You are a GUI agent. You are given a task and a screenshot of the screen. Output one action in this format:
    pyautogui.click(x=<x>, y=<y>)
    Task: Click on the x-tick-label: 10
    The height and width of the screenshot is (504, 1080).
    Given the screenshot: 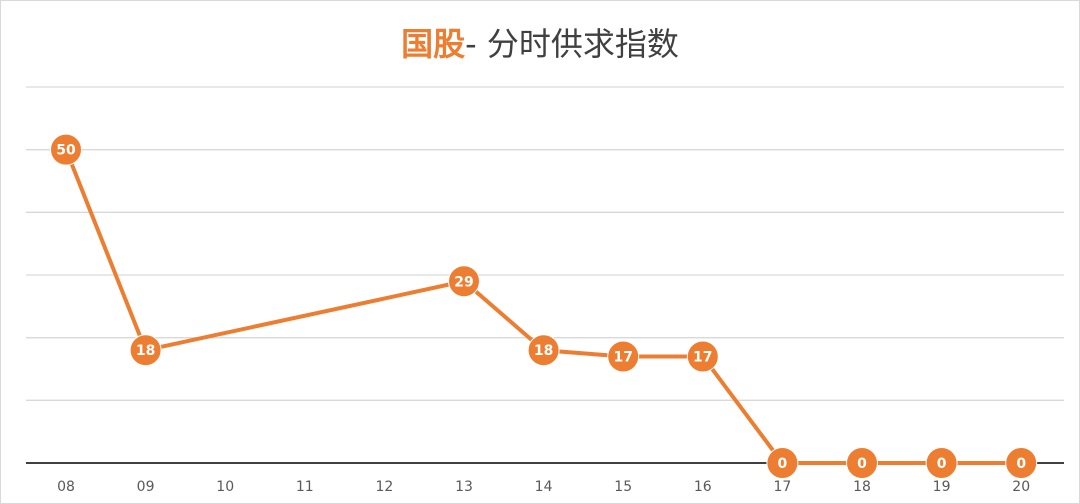 What is the action you would take?
    pyautogui.click(x=225, y=487)
    